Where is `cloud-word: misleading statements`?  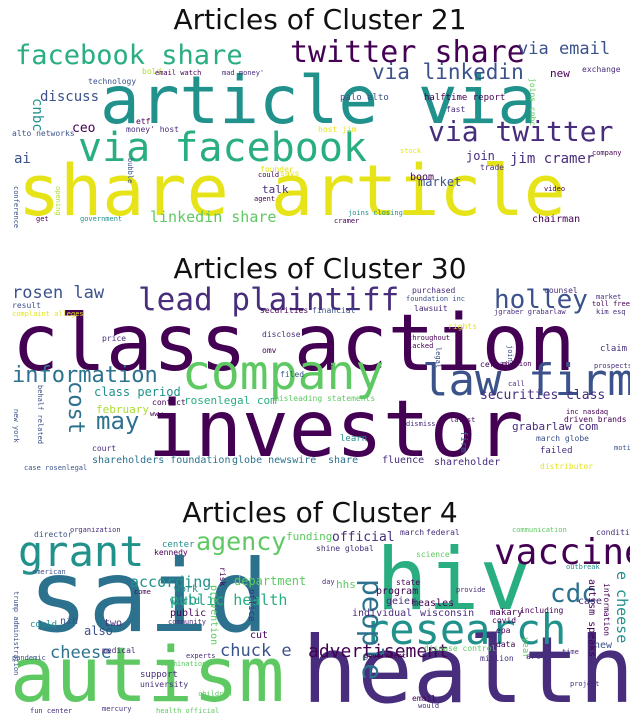 cloud-word: misleading statements is located at coordinates (325, 398).